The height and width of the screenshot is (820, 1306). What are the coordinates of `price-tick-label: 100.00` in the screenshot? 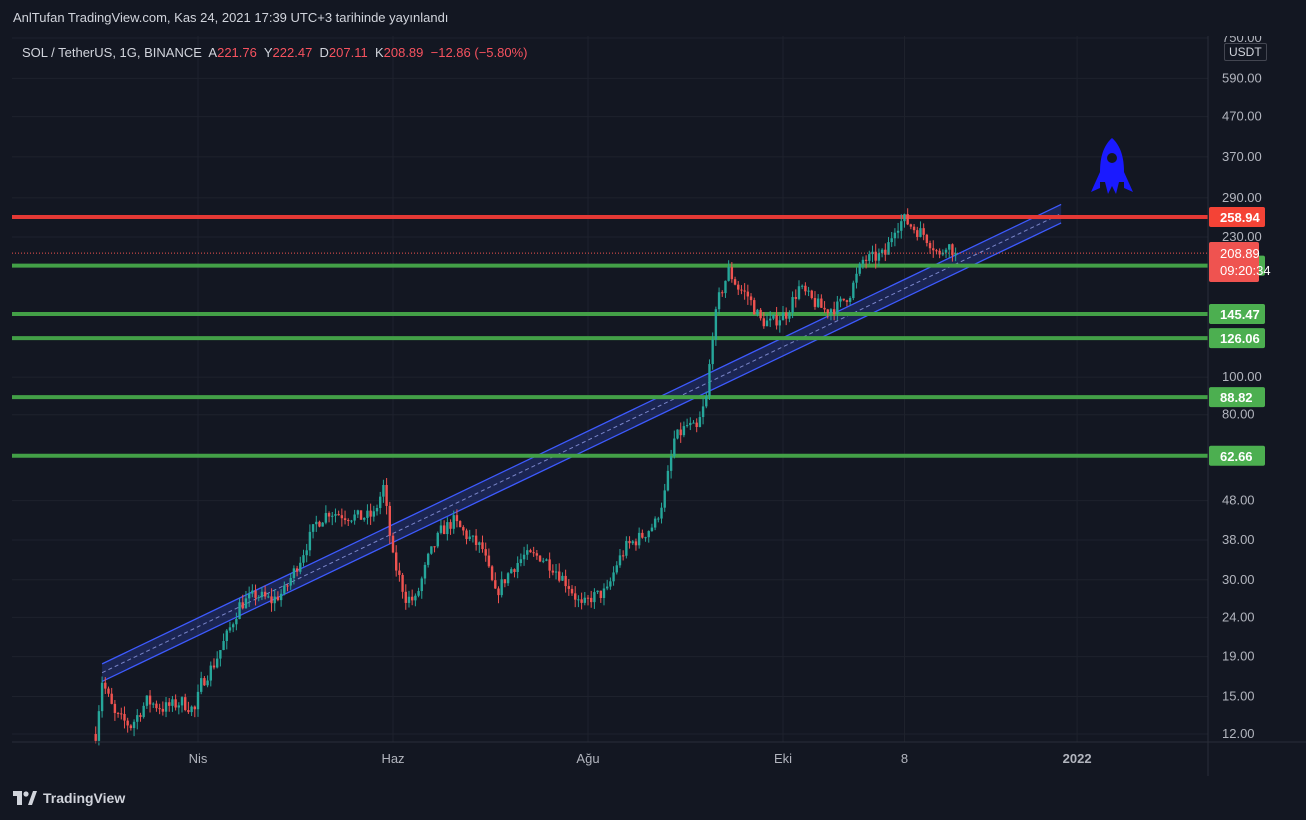 It's located at (1242, 376).